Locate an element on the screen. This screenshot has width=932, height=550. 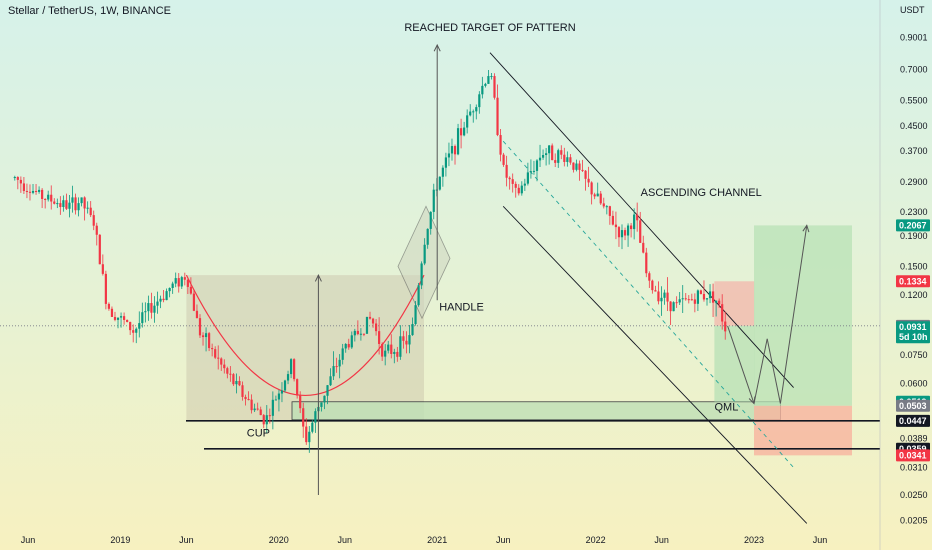
long-stop-zone is located at coordinates (803, 430).